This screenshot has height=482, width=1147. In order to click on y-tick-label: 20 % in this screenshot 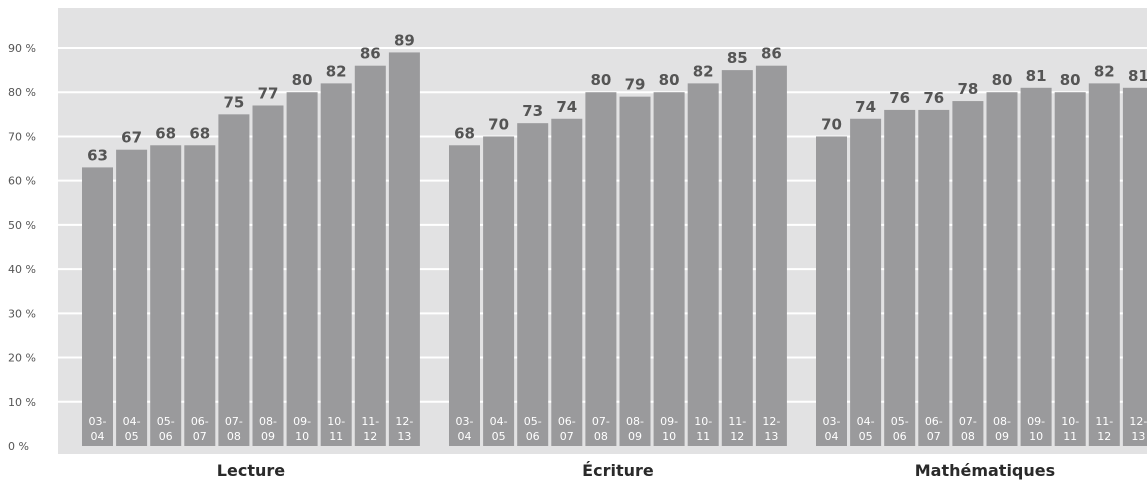, I will do `click(22, 358)`.